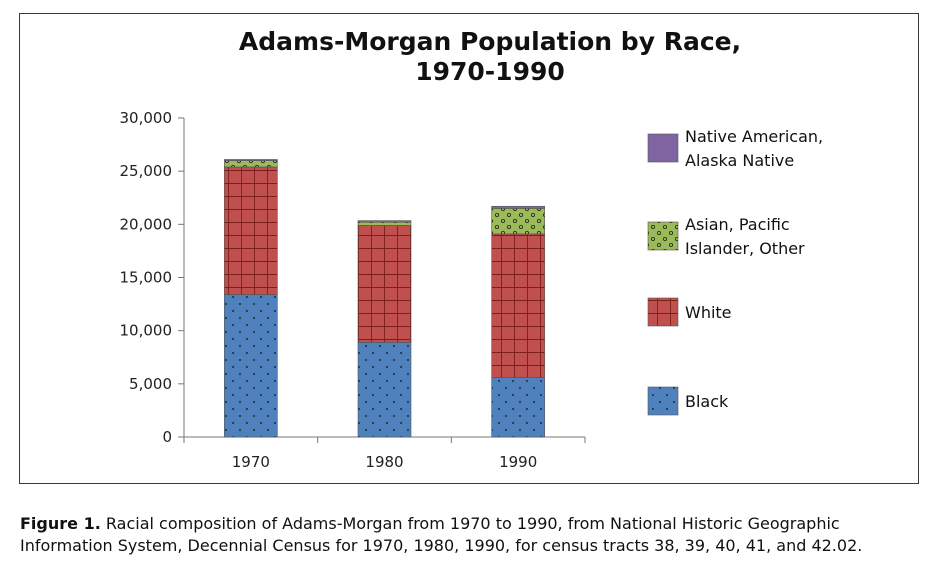  What do you see at coordinates (490, 71) in the screenshot?
I see `chart-title-line-2: 1970-1990` at bounding box center [490, 71].